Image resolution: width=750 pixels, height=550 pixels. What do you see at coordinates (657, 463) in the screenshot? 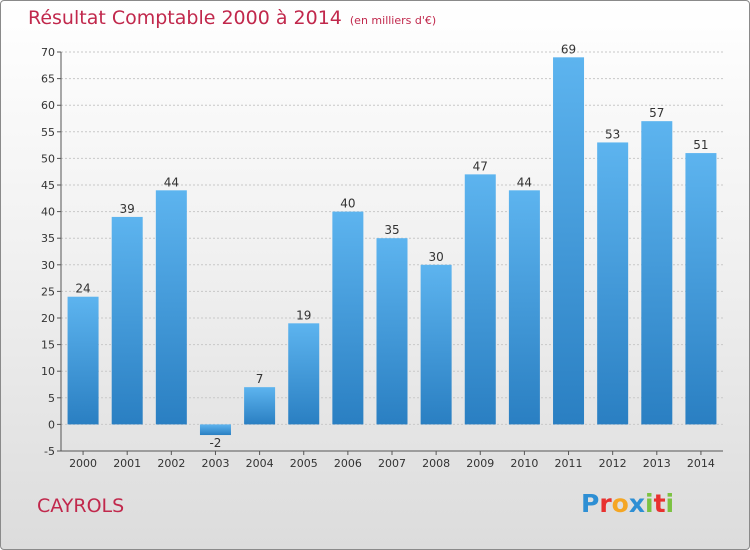
I see `x-tick-label: 2013` at bounding box center [657, 463].